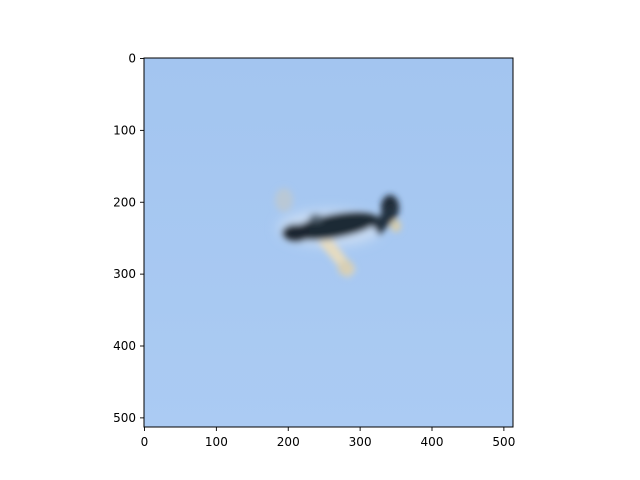  What do you see at coordinates (132, 59) in the screenshot?
I see `y-tick-label: 0` at bounding box center [132, 59].